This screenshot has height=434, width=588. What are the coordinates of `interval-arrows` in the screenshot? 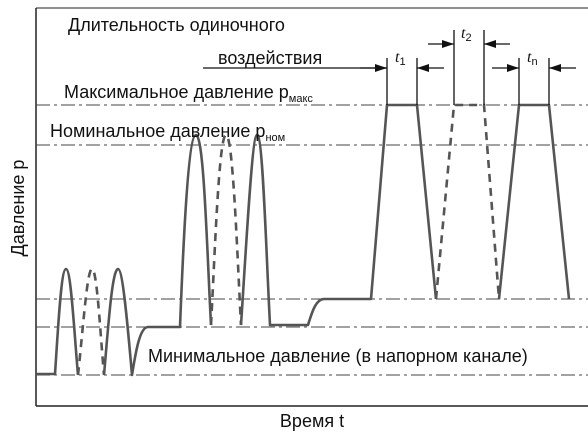 It's located at (389, 67).